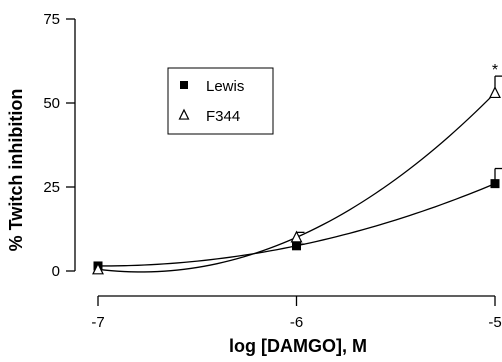  What do you see at coordinates (225, 86) in the screenshot?
I see `legend-label-lewis: Lewis` at bounding box center [225, 86].